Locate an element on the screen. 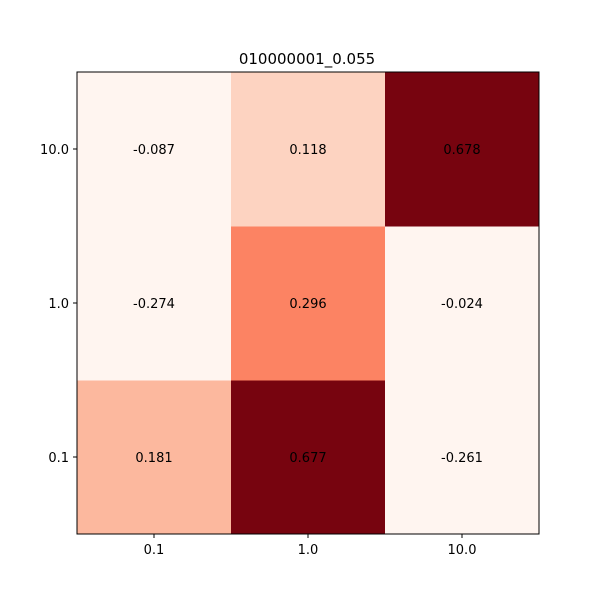 The image size is (600, 600). cell-value-label: -0.274 is located at coordinates (154, 304).